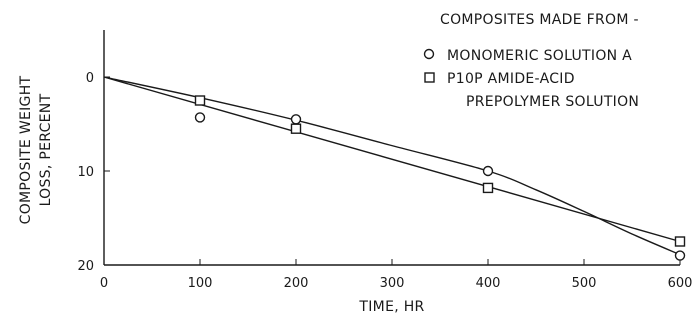  I want to click on x-tick-label-400: 400, so click(488, 283).